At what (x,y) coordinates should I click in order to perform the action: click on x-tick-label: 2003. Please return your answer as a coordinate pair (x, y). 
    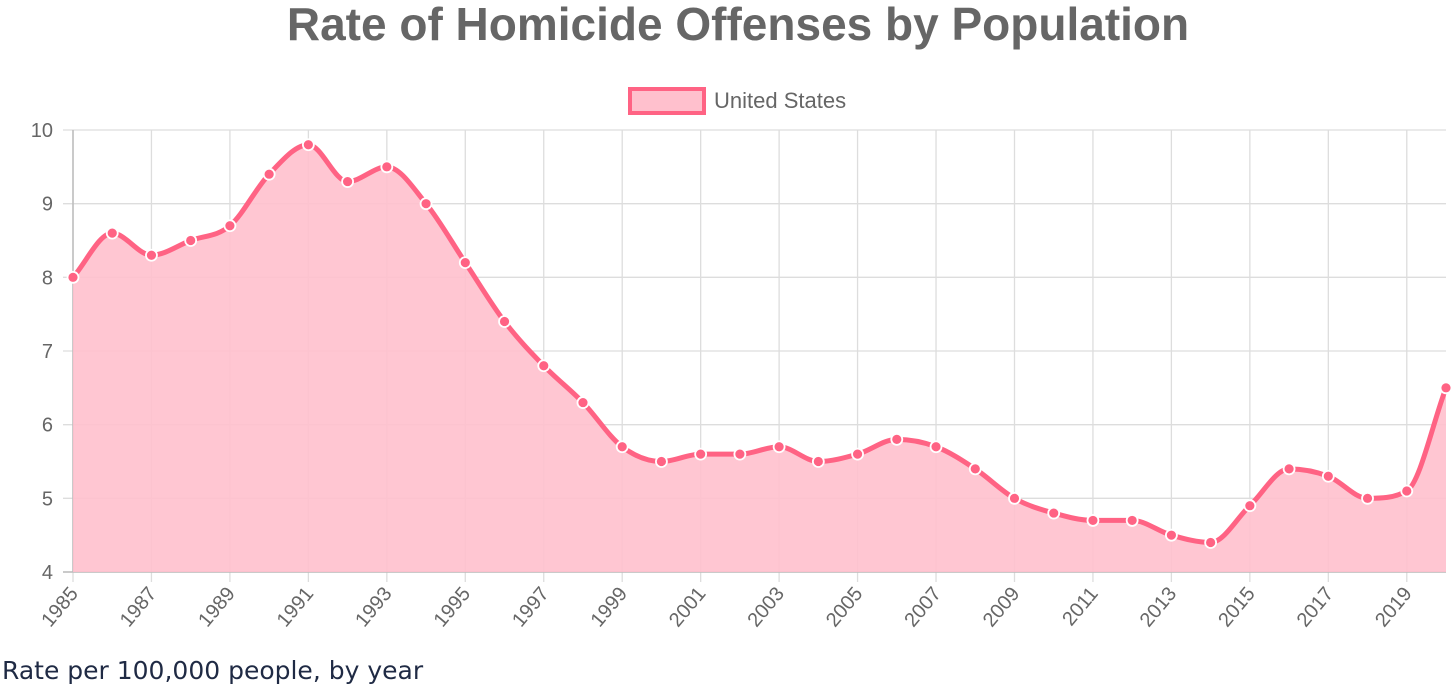
    Looking at the image, I should click on (765, 607).